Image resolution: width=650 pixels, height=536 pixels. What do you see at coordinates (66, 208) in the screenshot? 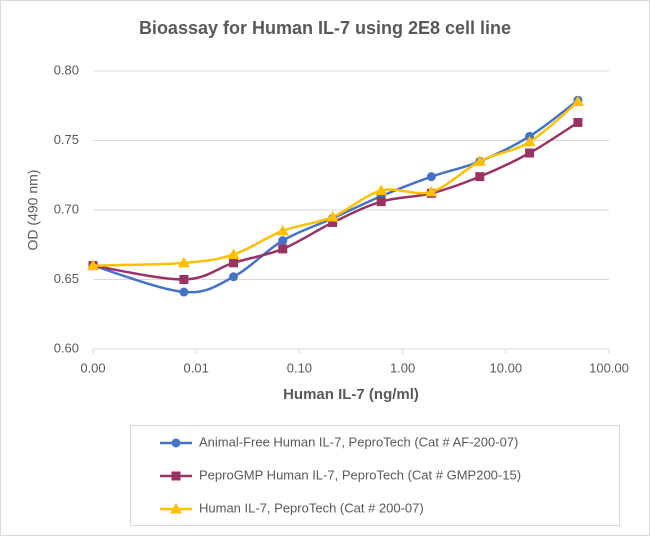
I see `y-tick-label: 0.70` at bounding box center [66, 208].